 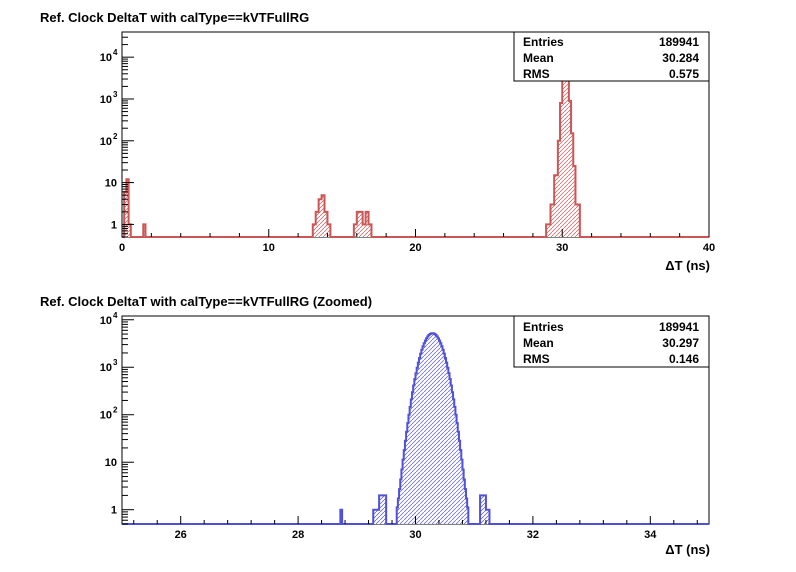 What do you see at coordinates (538, 58) in the screenshot?
I see `top-stats-mean-label: Mean` at bounding box center [538, 58].